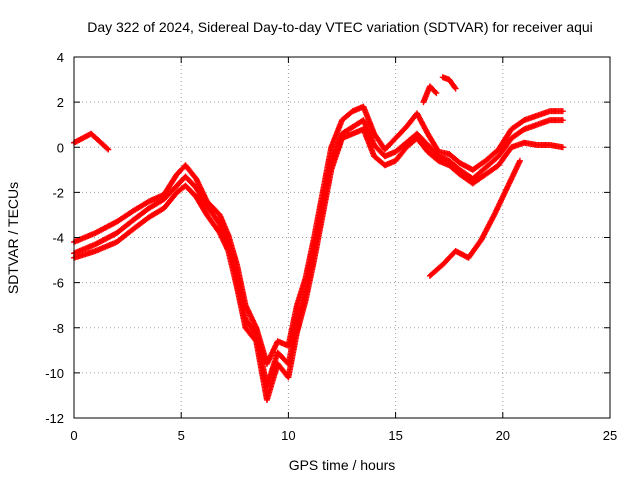  What do you see at coordinates (342, 465) in the screenshot?
I see `x-axis-label: GPS time / hours` at bounding box center [342, 465].